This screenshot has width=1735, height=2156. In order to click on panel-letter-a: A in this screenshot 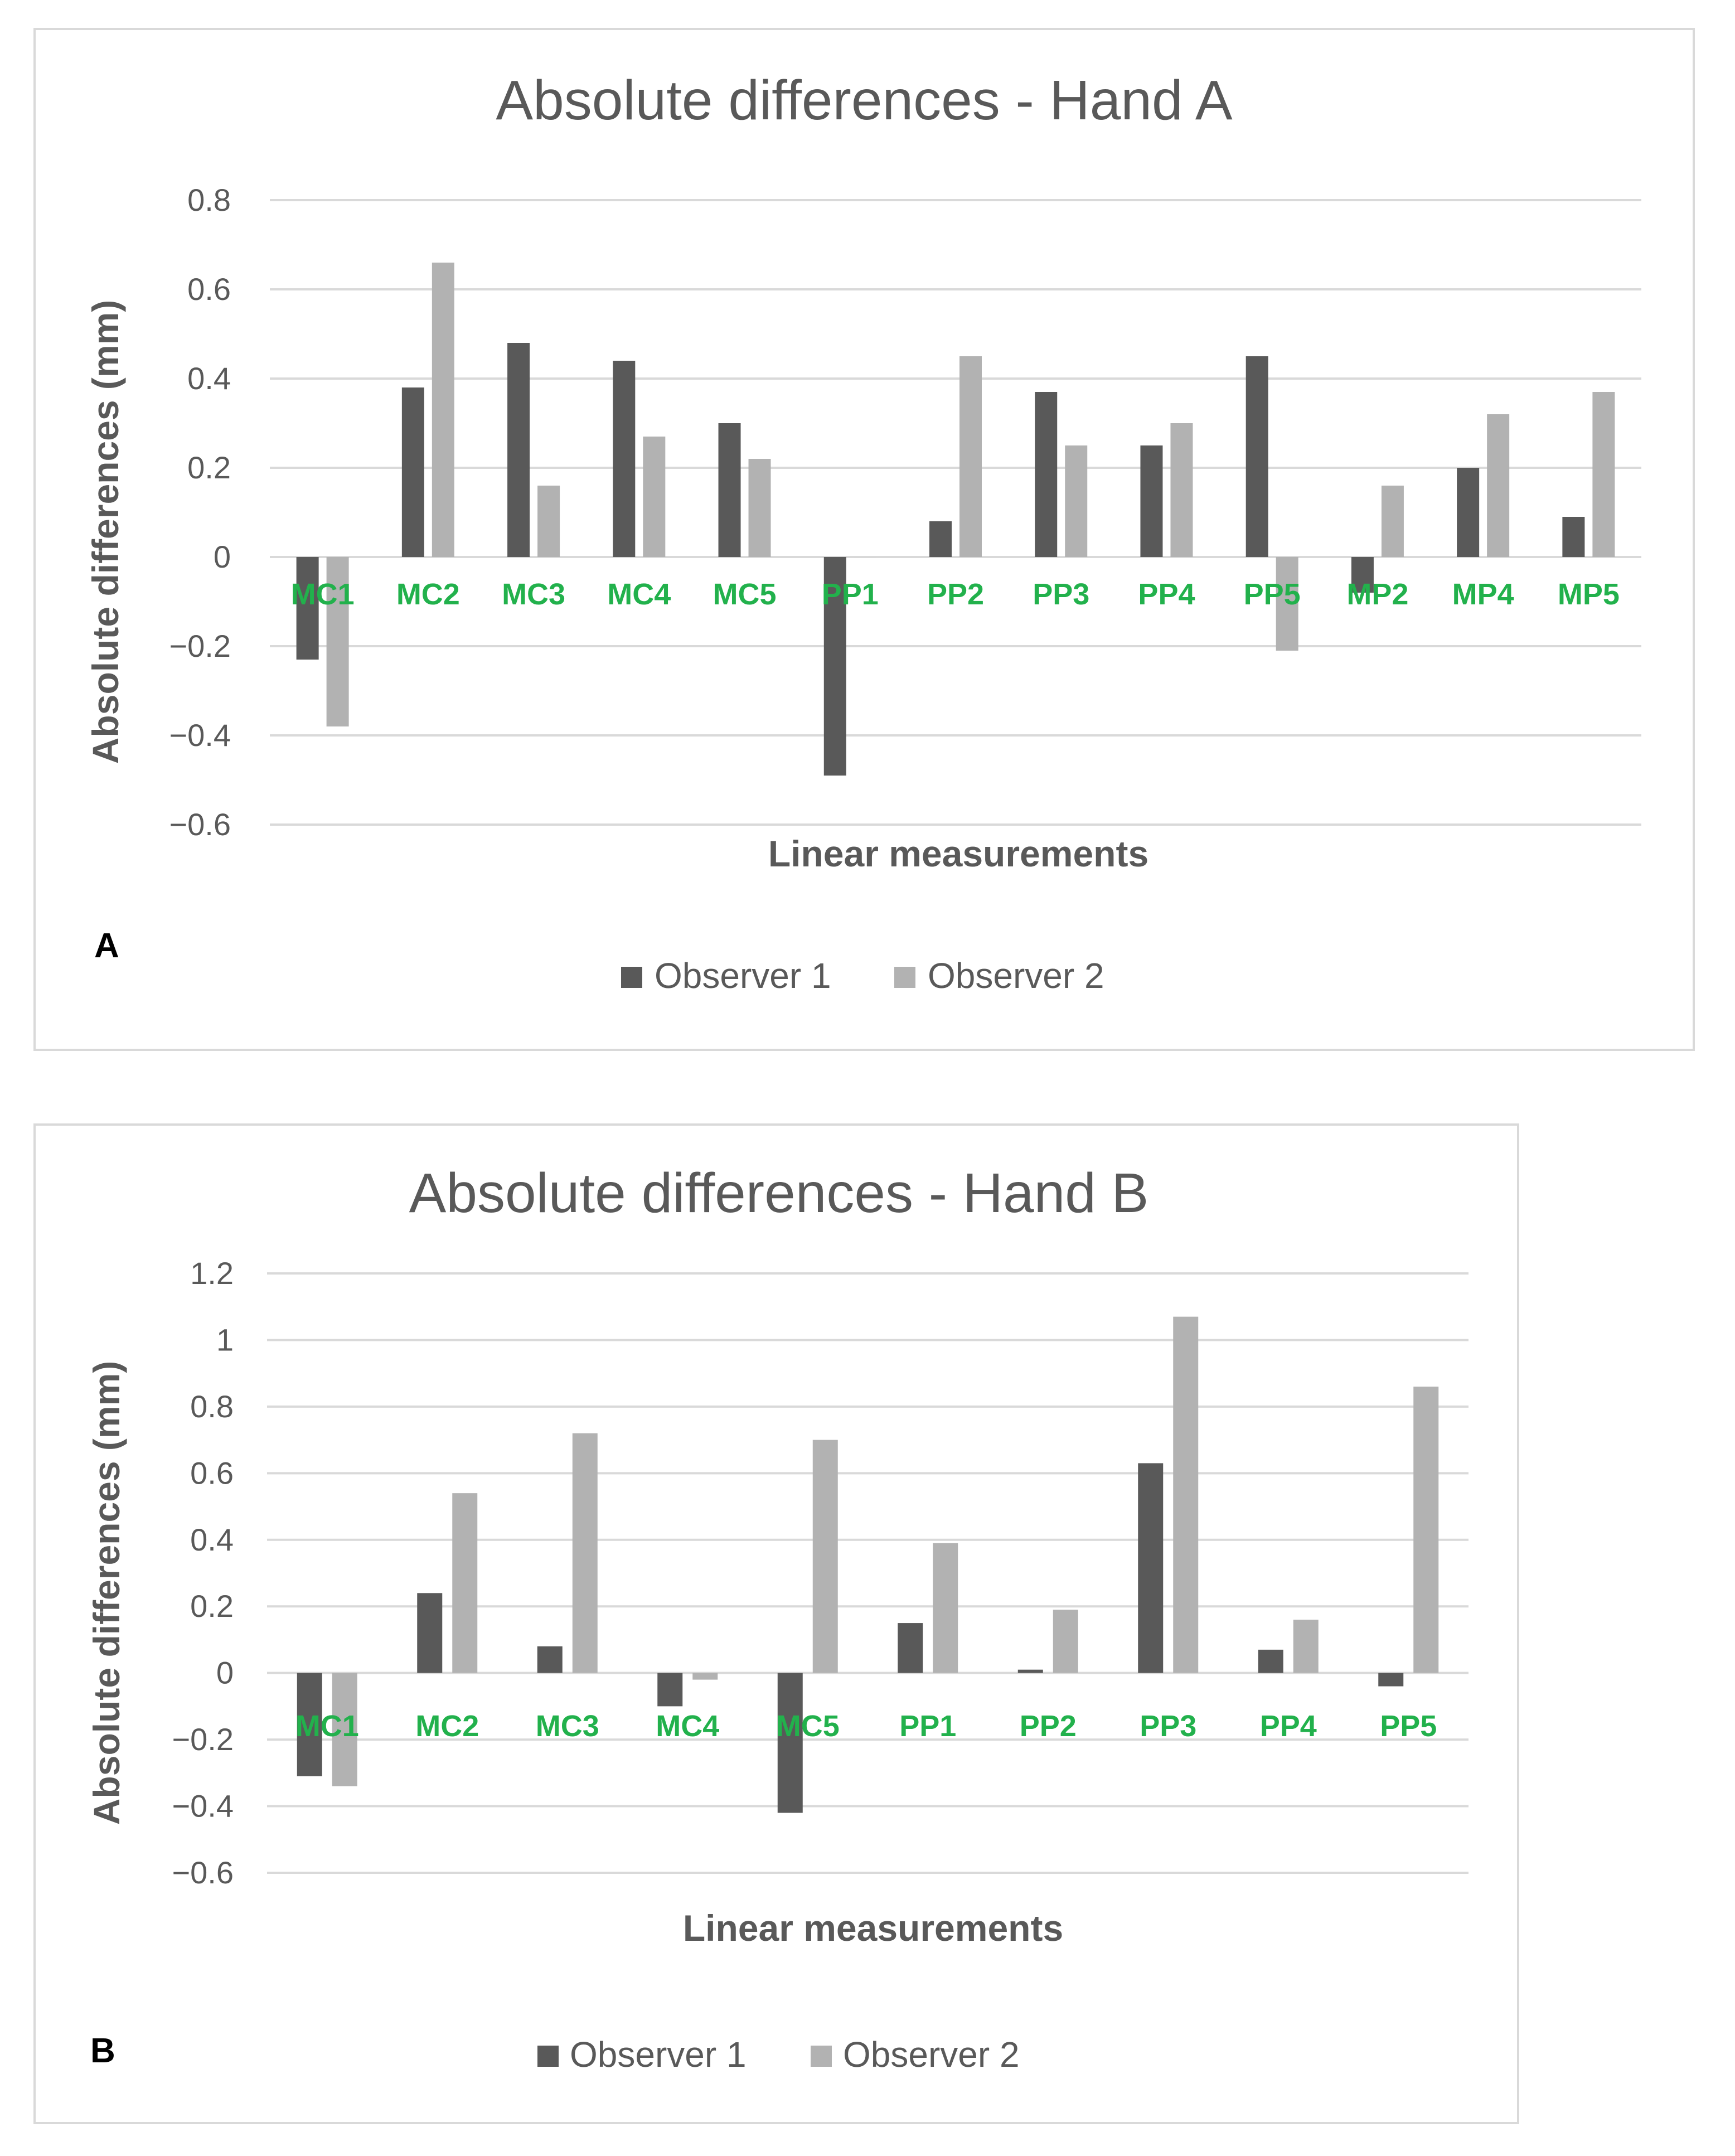, I will do `click(106, 946)`.